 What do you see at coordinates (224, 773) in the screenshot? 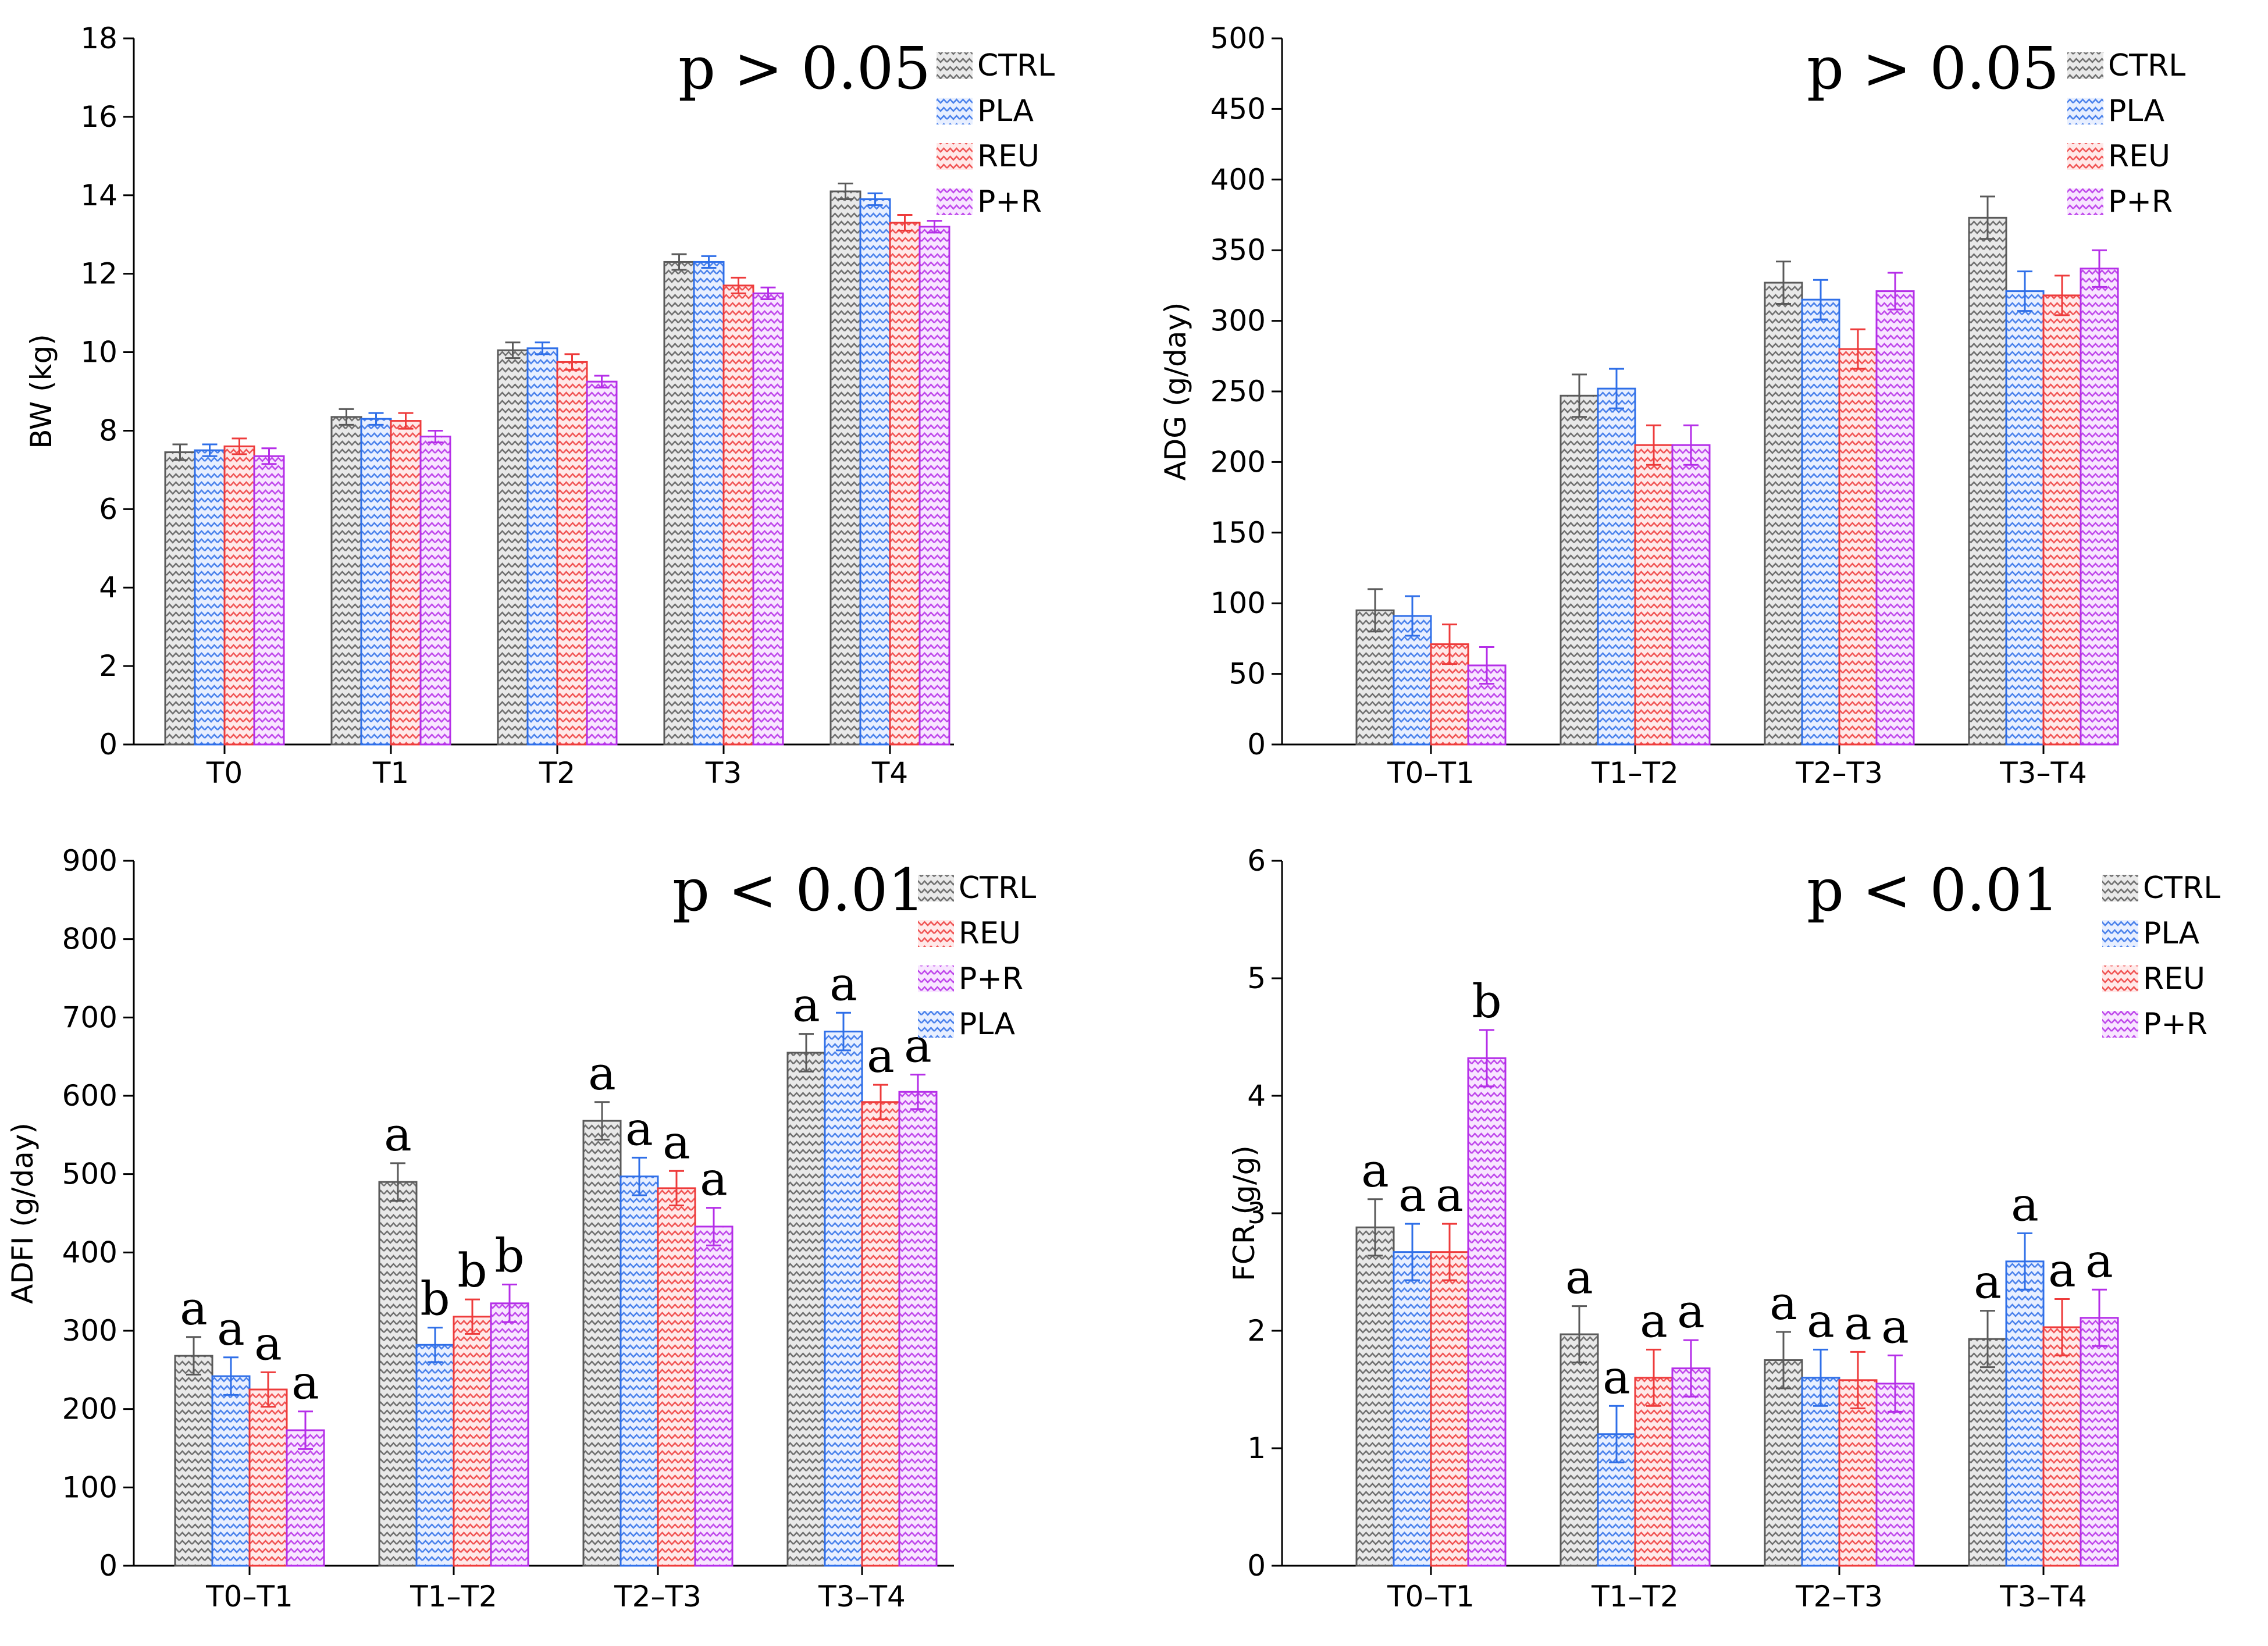
I see `x-tick-label: T0` at bounding box center [224, 773].